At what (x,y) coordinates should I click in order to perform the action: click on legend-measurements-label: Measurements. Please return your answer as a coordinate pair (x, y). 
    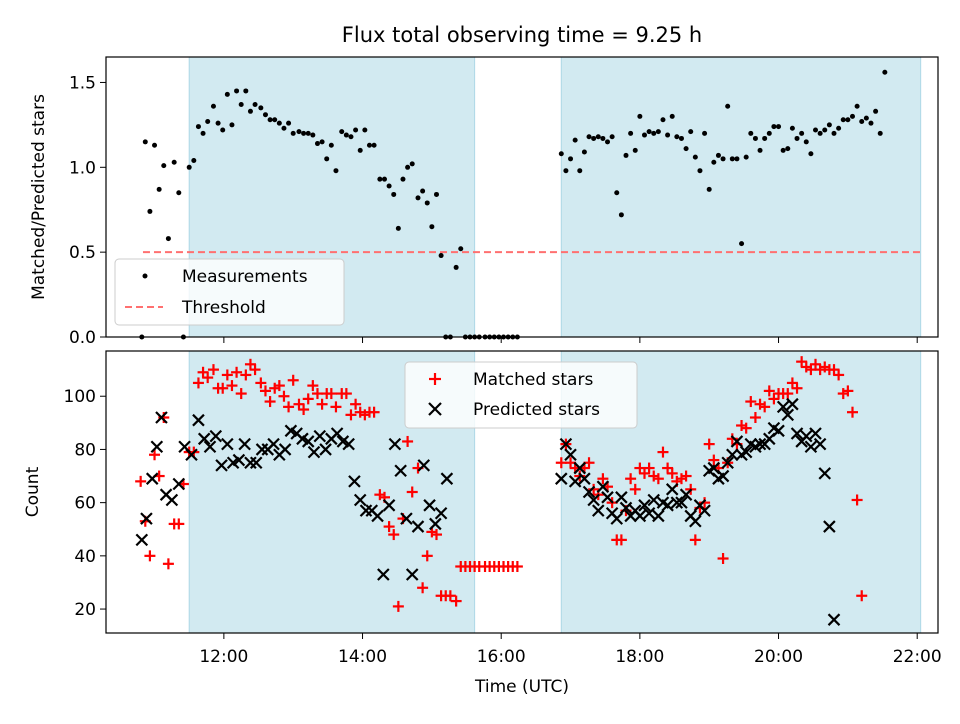
    Looking at the image, I should click on (245, 277).